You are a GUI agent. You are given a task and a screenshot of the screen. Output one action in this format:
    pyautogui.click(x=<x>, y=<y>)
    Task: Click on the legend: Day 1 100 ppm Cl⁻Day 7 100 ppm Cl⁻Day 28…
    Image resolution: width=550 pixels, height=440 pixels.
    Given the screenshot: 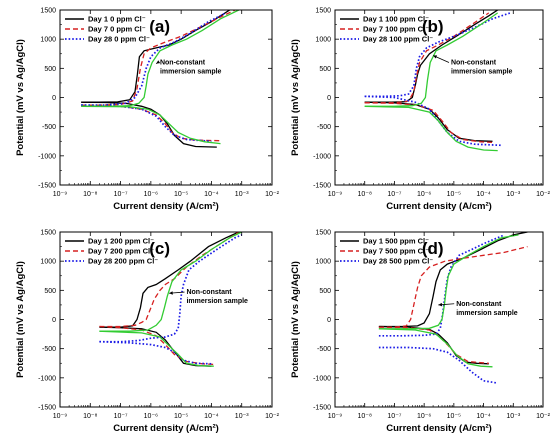 What is the action you would take?
    pyautogui.click(x=386, y=29)
    